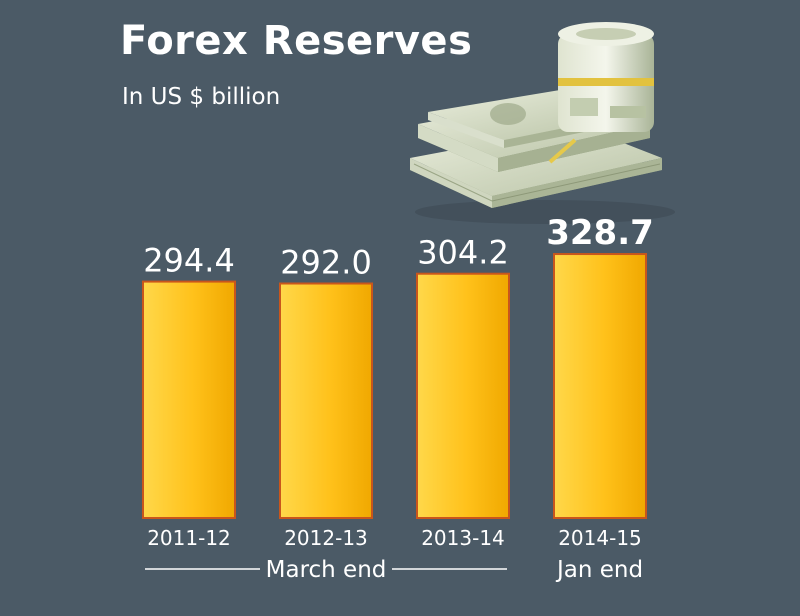 The width and height of the screenshot is (800, 616). I want to click on category-label-2012-13: 2012-13, so click(326, 538).